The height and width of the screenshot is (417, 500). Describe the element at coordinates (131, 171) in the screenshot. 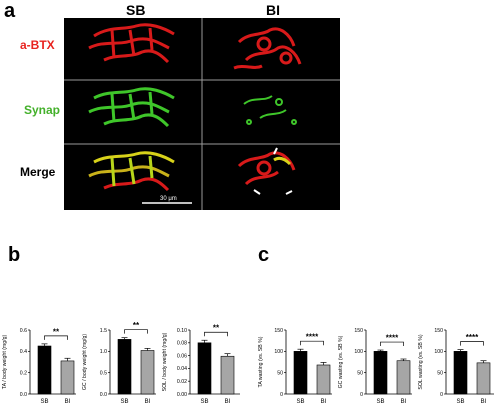

I see `micrograph-sb-merge` at that location.